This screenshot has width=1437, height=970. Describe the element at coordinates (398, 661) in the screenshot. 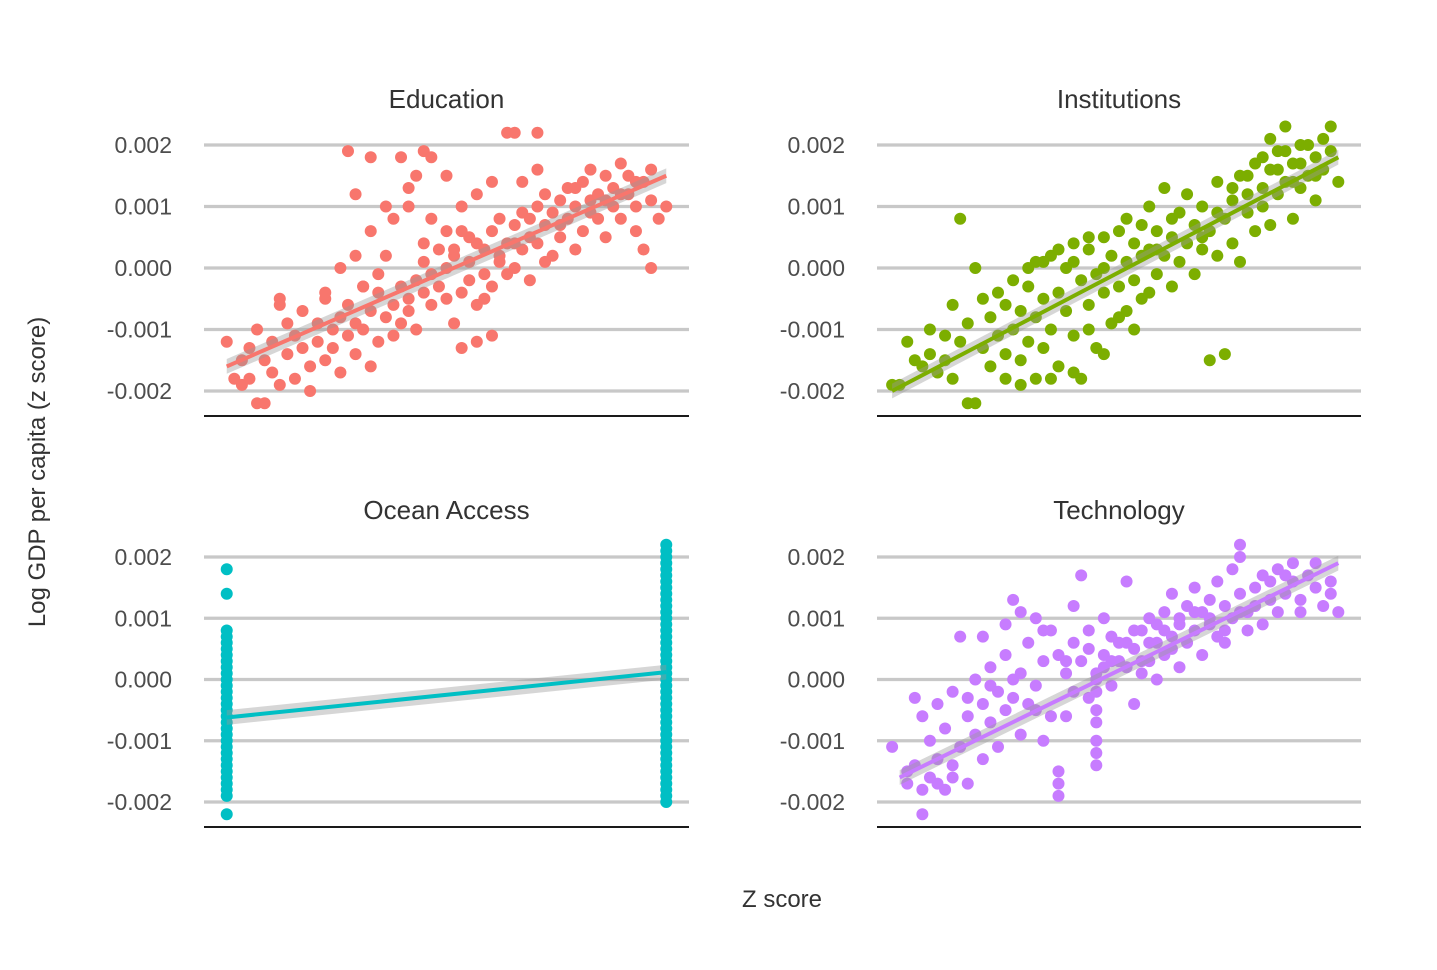

I see `panel-ocean-access: Ocean Access 0.002 0.001 0.000 -0.001 -0.002` at that location.